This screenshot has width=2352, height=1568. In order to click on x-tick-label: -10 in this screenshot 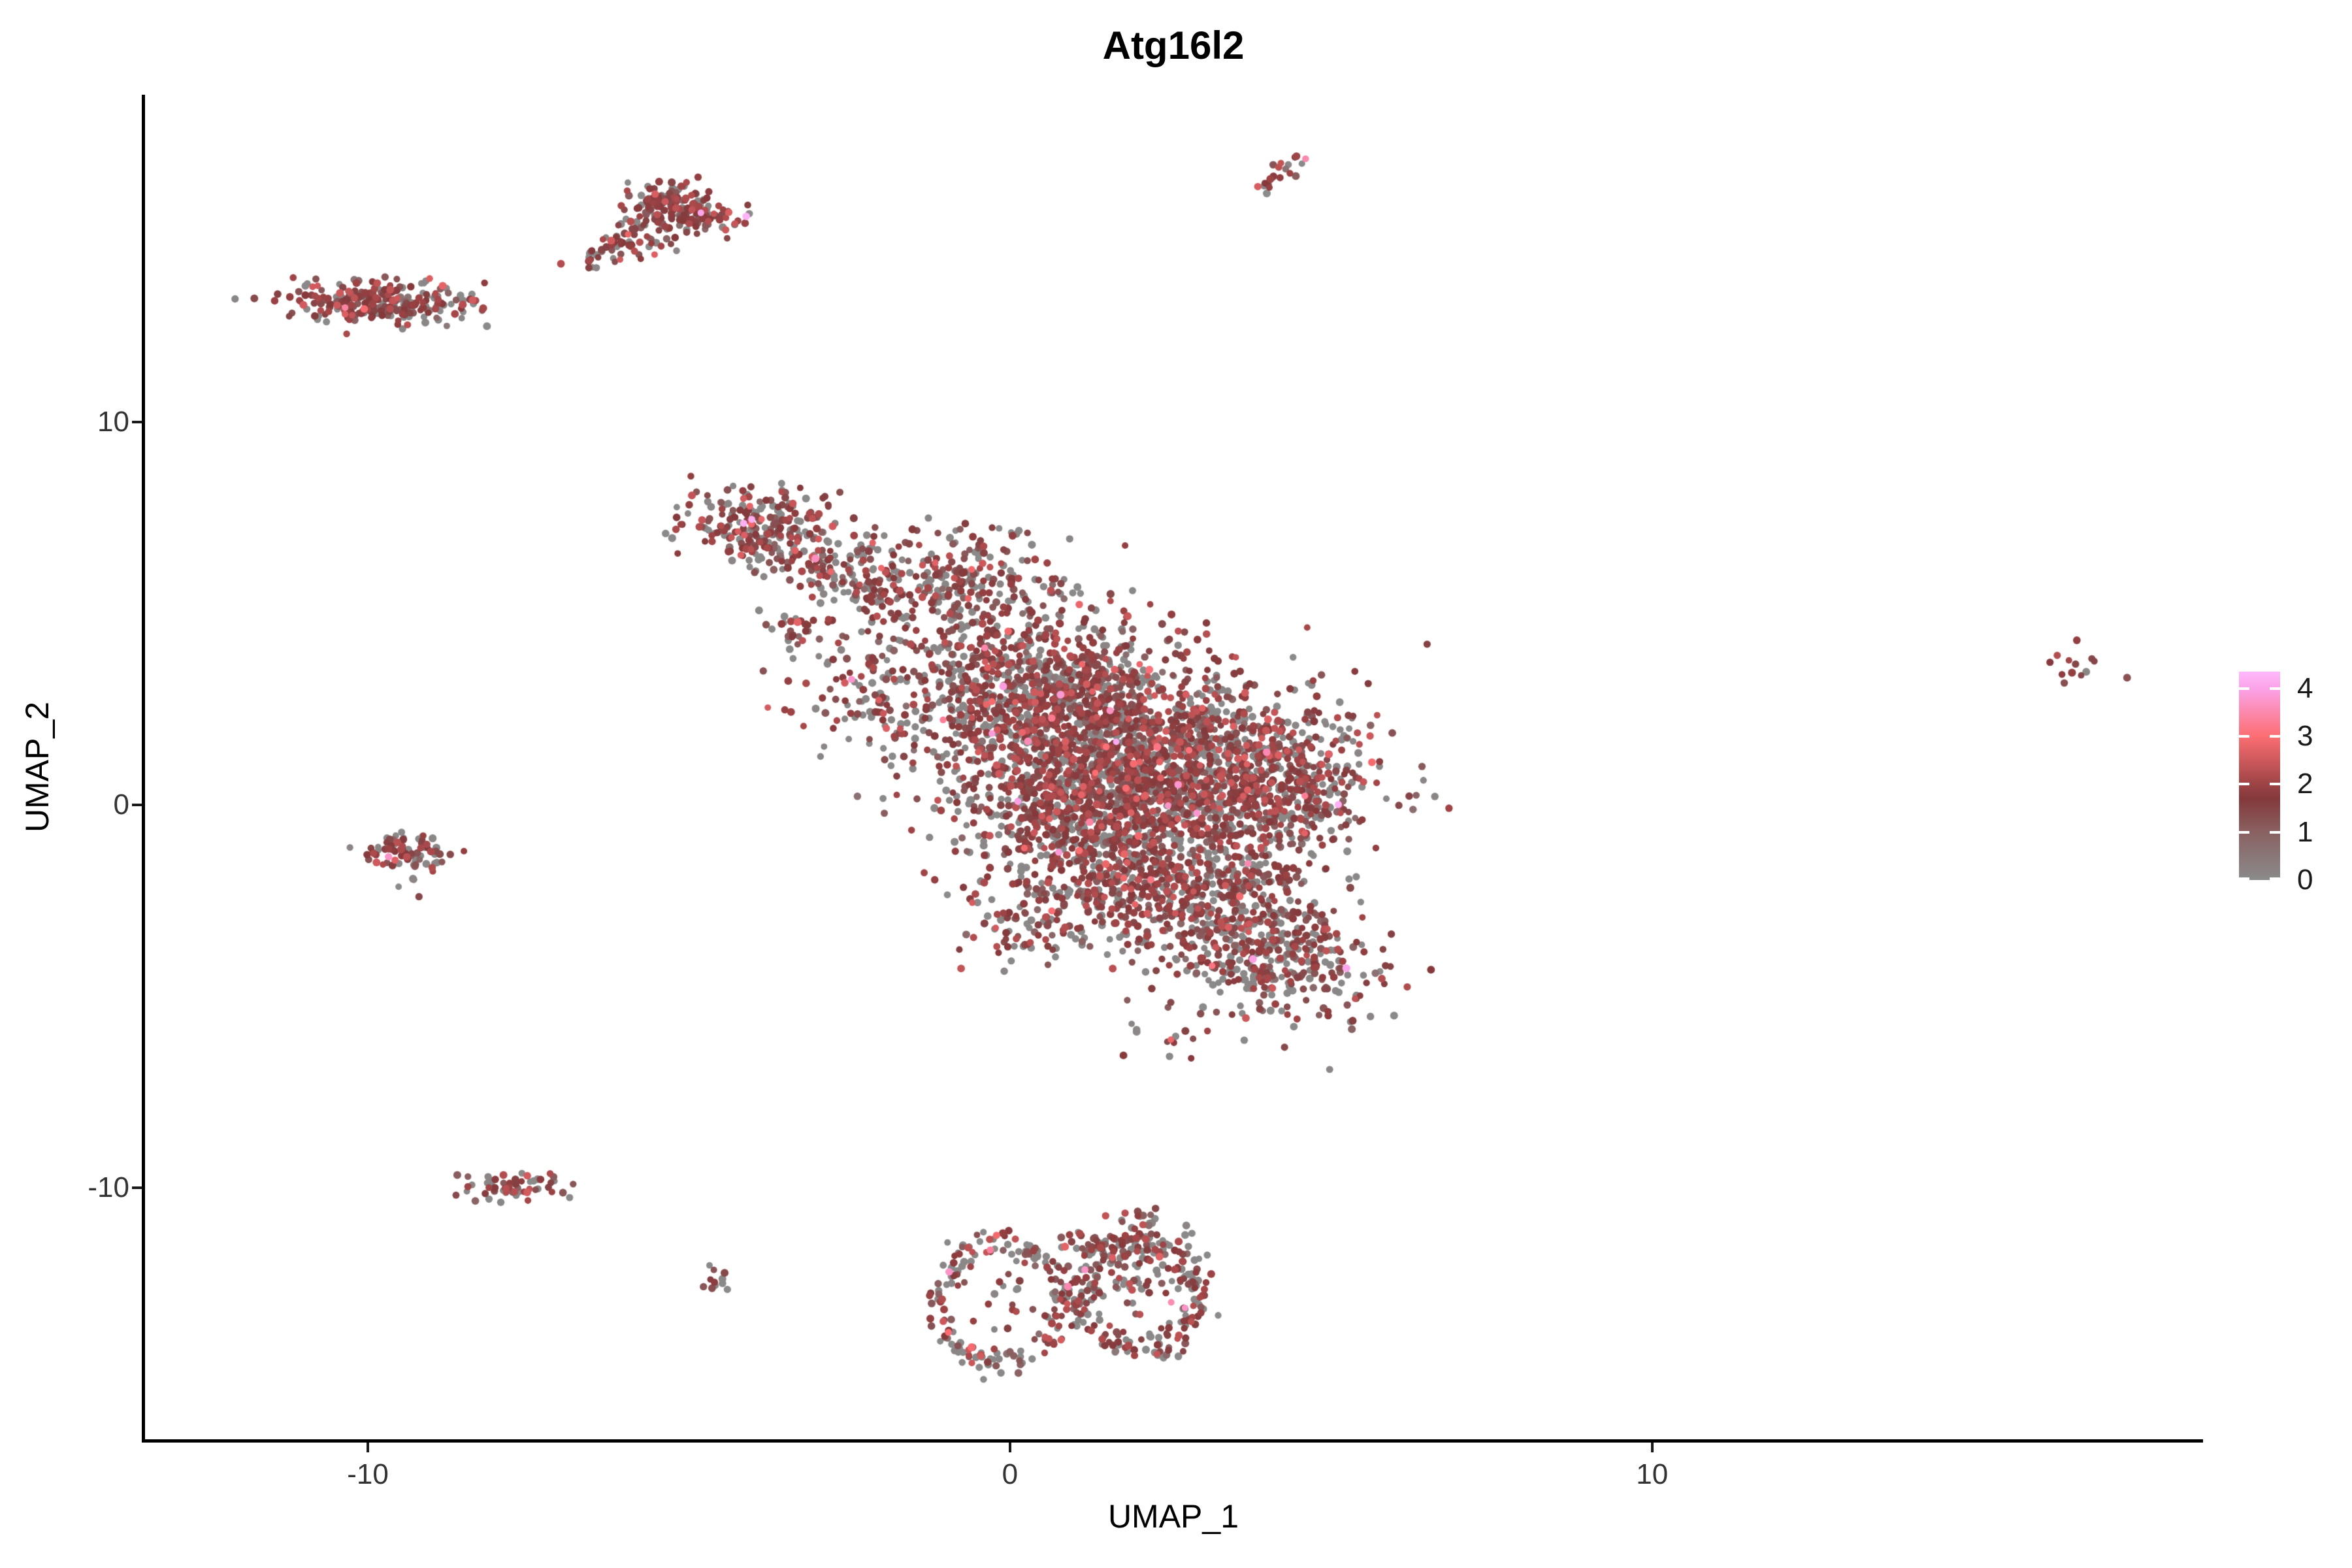, I will do `click(368, 1474)`.